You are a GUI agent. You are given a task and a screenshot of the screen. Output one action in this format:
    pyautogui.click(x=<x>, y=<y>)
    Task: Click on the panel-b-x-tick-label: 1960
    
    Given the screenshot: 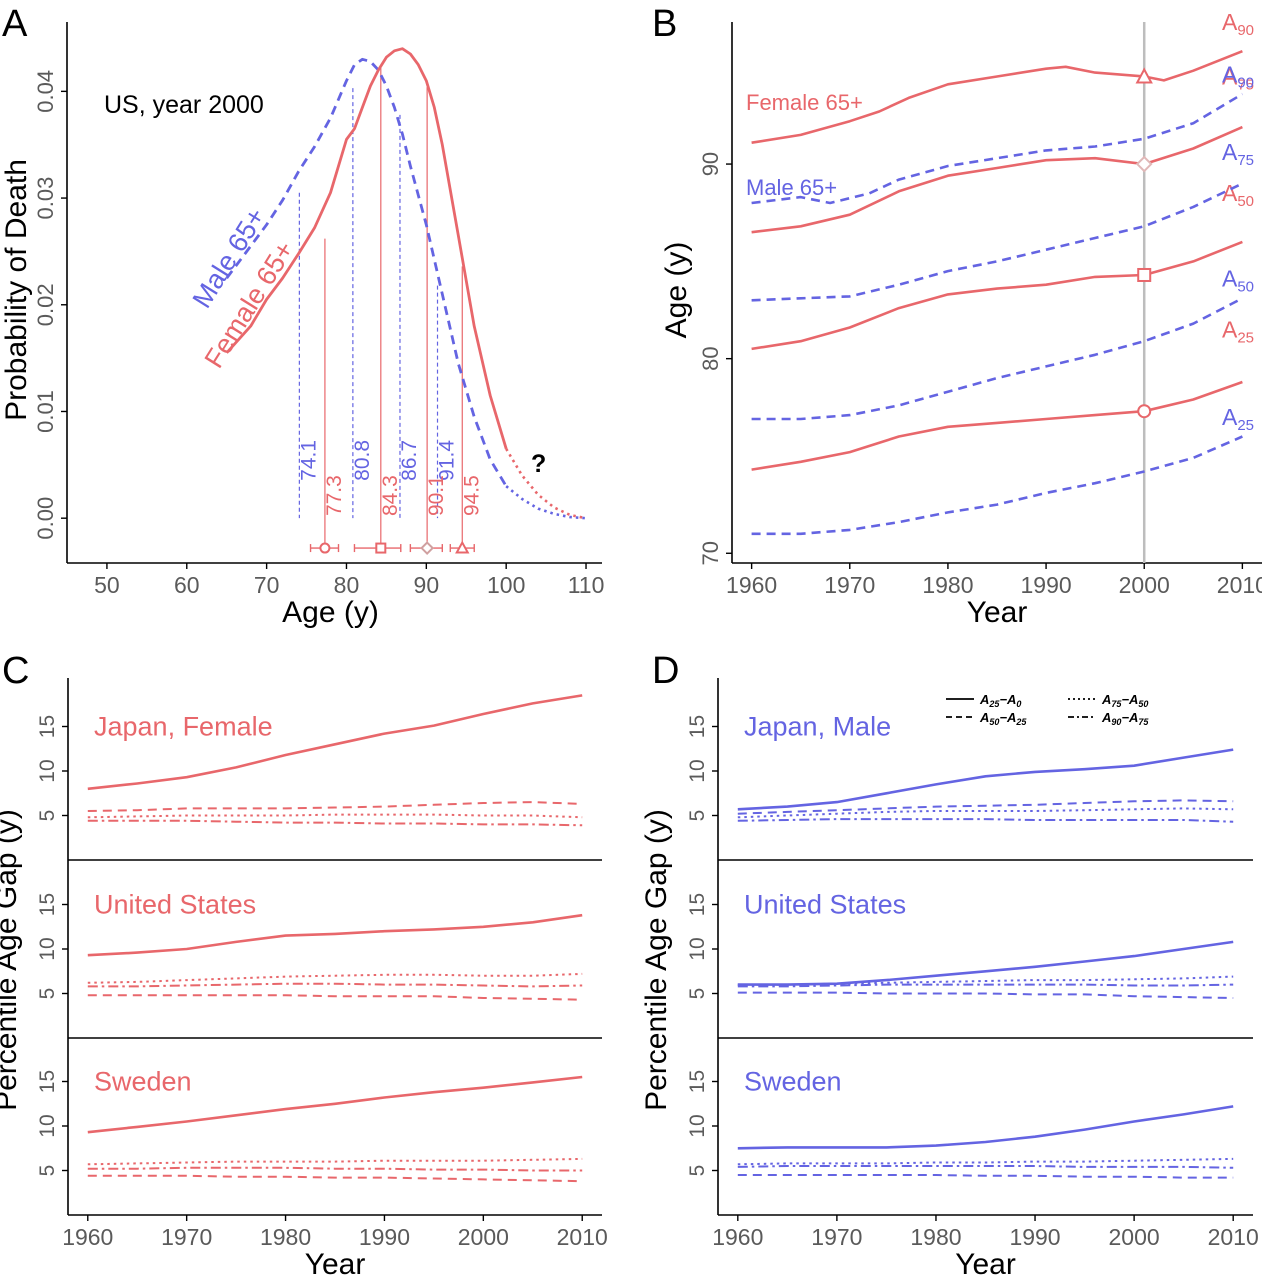 What is the action you would take?
    pyautogui.click(x=751, y=585)
    